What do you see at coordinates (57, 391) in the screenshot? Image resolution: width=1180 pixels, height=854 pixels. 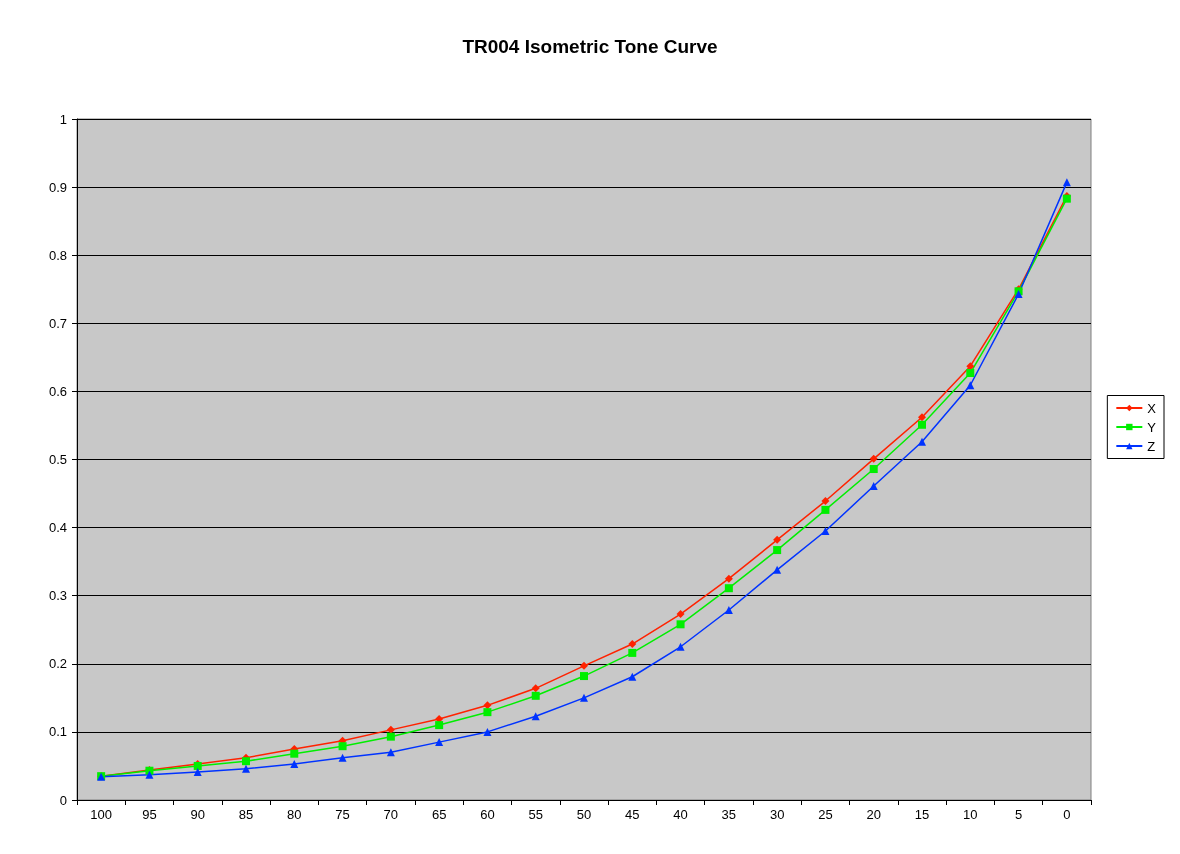 I see `y-tick-label: 0.6` at bounding box center [57, 391].